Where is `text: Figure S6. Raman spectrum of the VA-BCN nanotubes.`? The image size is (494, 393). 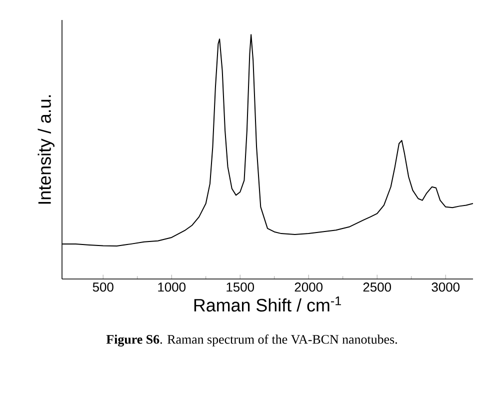 text: Figure S6. Raman spectrum of the VA-BCN nanotubes. is located at coordinates (251, 340).